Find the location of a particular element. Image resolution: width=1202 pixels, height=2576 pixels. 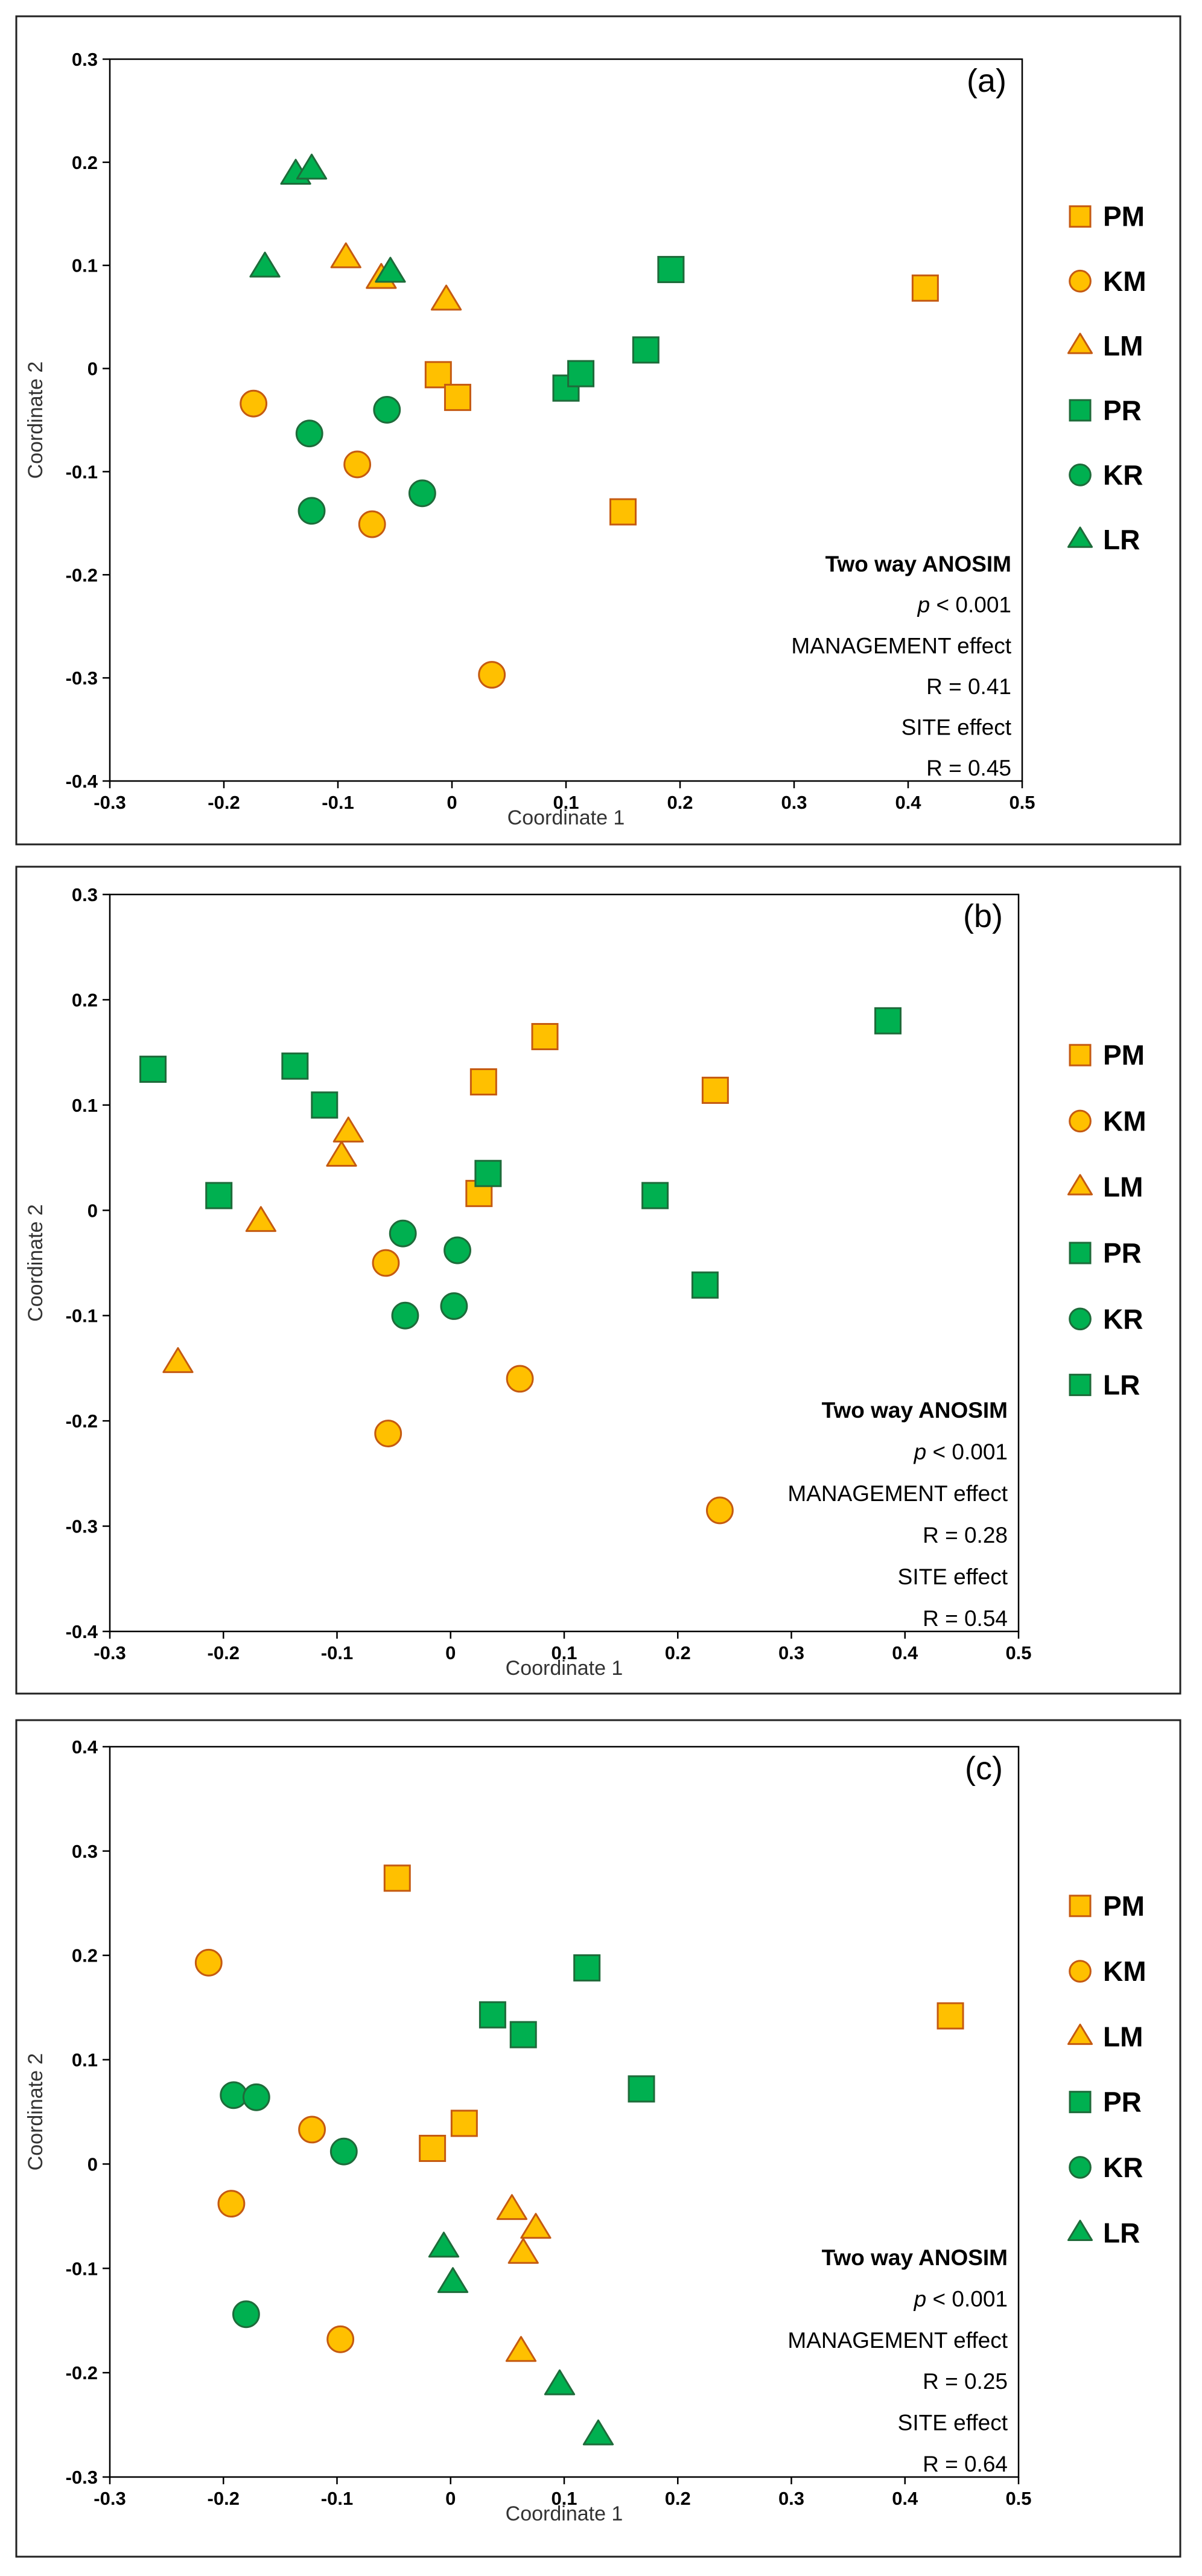

anosim-line4: R = 0.41 is located at coordinates (968, 686).